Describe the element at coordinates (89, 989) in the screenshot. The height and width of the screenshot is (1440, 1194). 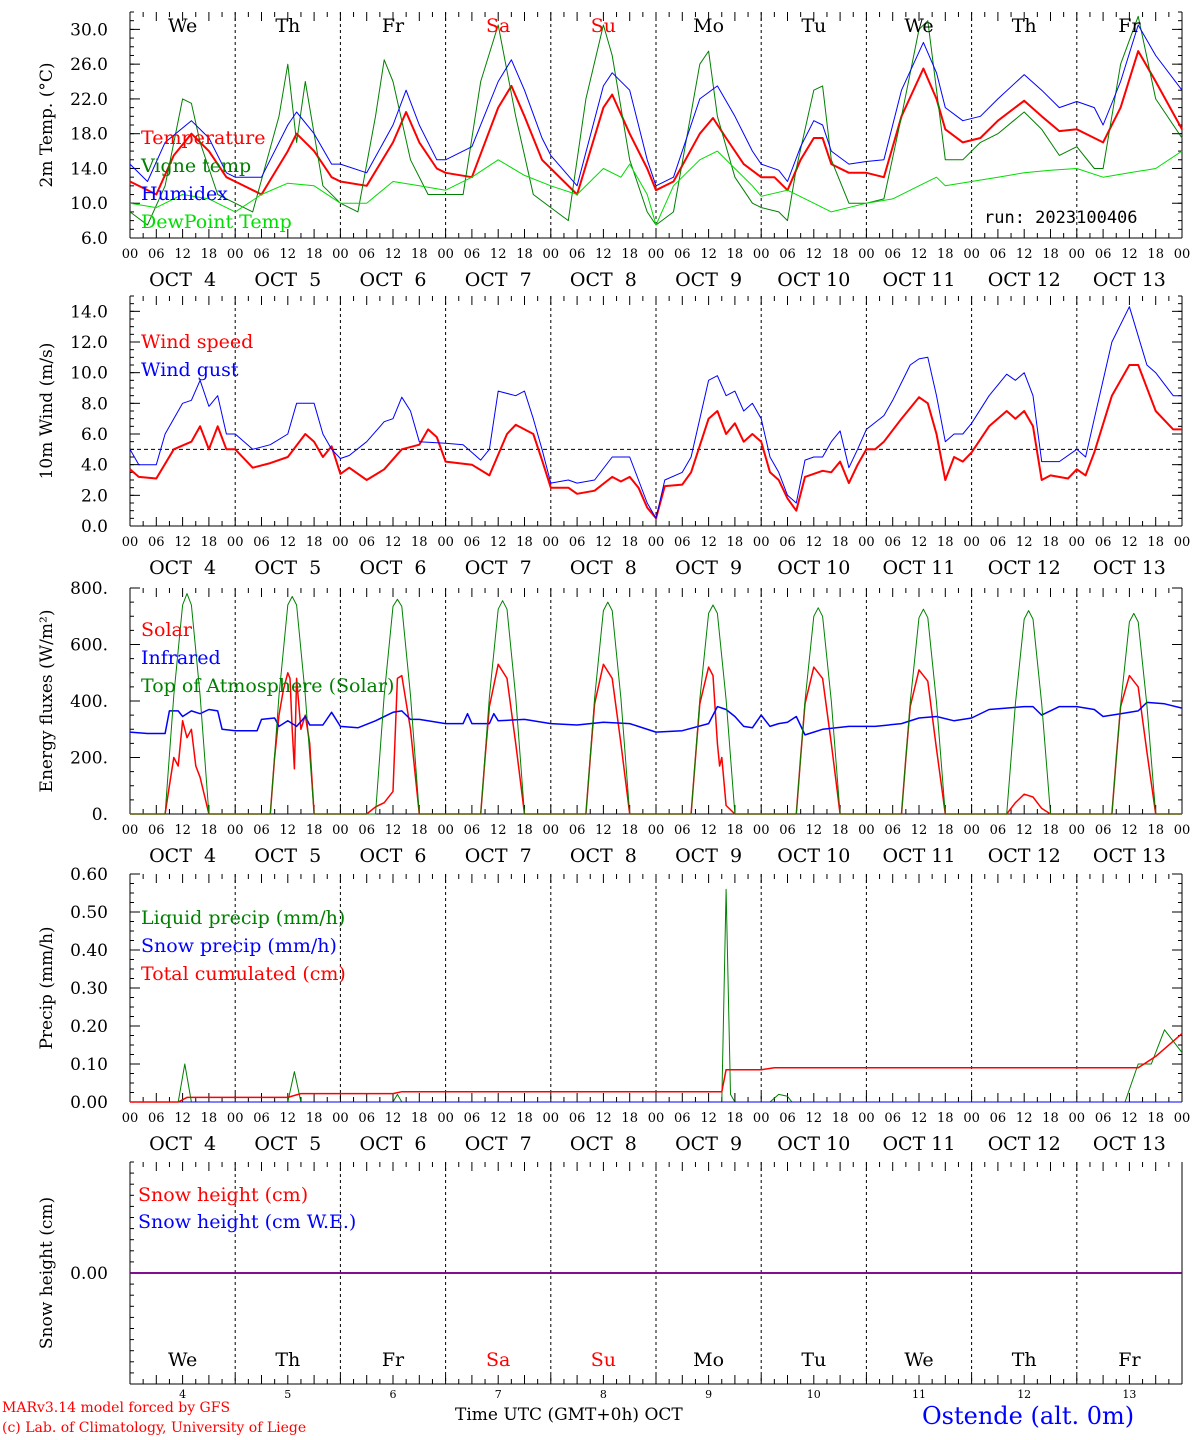
I see `y-tick-label: 0.30` at that location.